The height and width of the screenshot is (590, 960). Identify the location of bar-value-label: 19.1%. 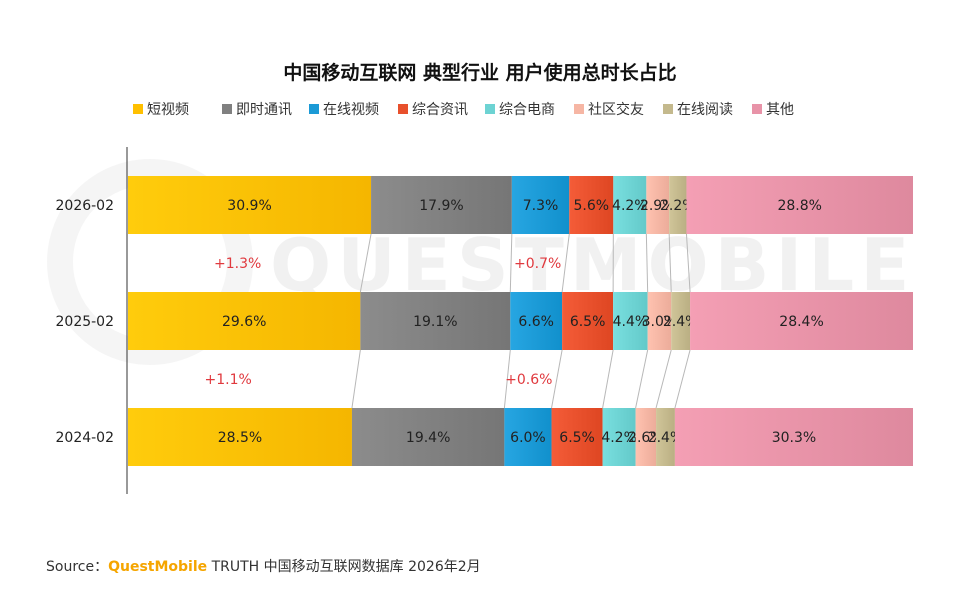
(435, 322).